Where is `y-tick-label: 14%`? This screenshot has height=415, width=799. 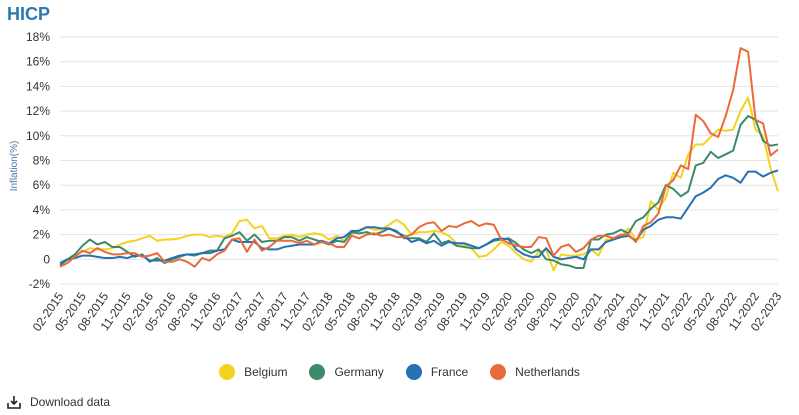
y-tick-label: 14% is located at coordinates (38, 86).